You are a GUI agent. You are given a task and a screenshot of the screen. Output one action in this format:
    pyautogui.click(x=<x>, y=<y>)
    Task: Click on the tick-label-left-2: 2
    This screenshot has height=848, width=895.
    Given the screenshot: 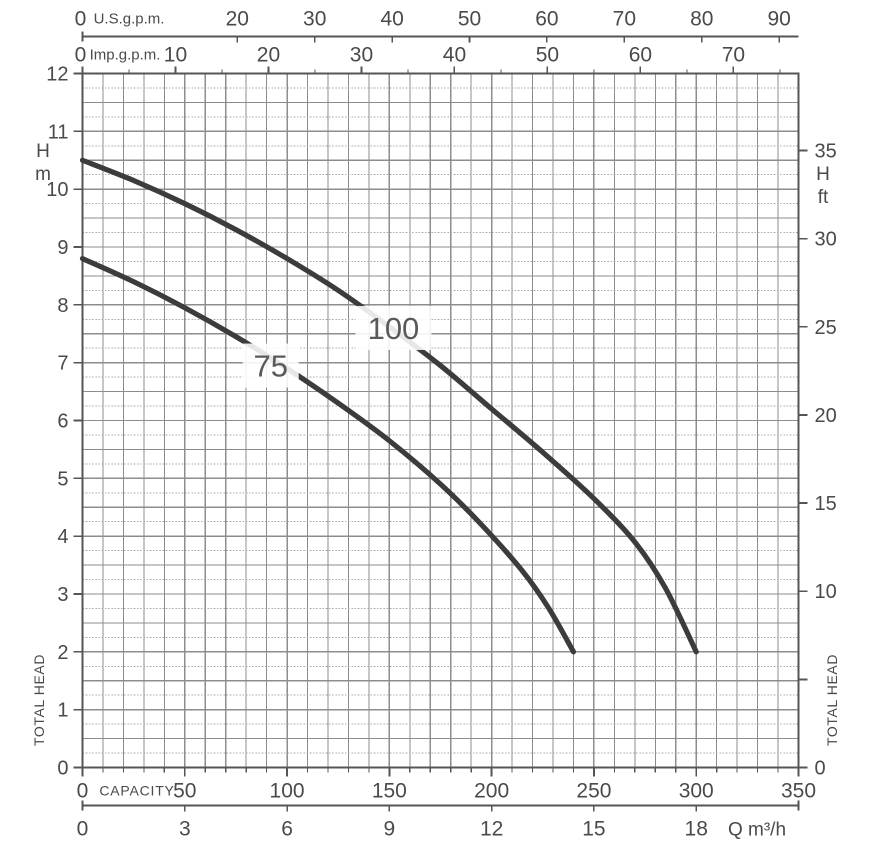 What is the action you would take?
    pyautogui.click(x=62, y=653)
    